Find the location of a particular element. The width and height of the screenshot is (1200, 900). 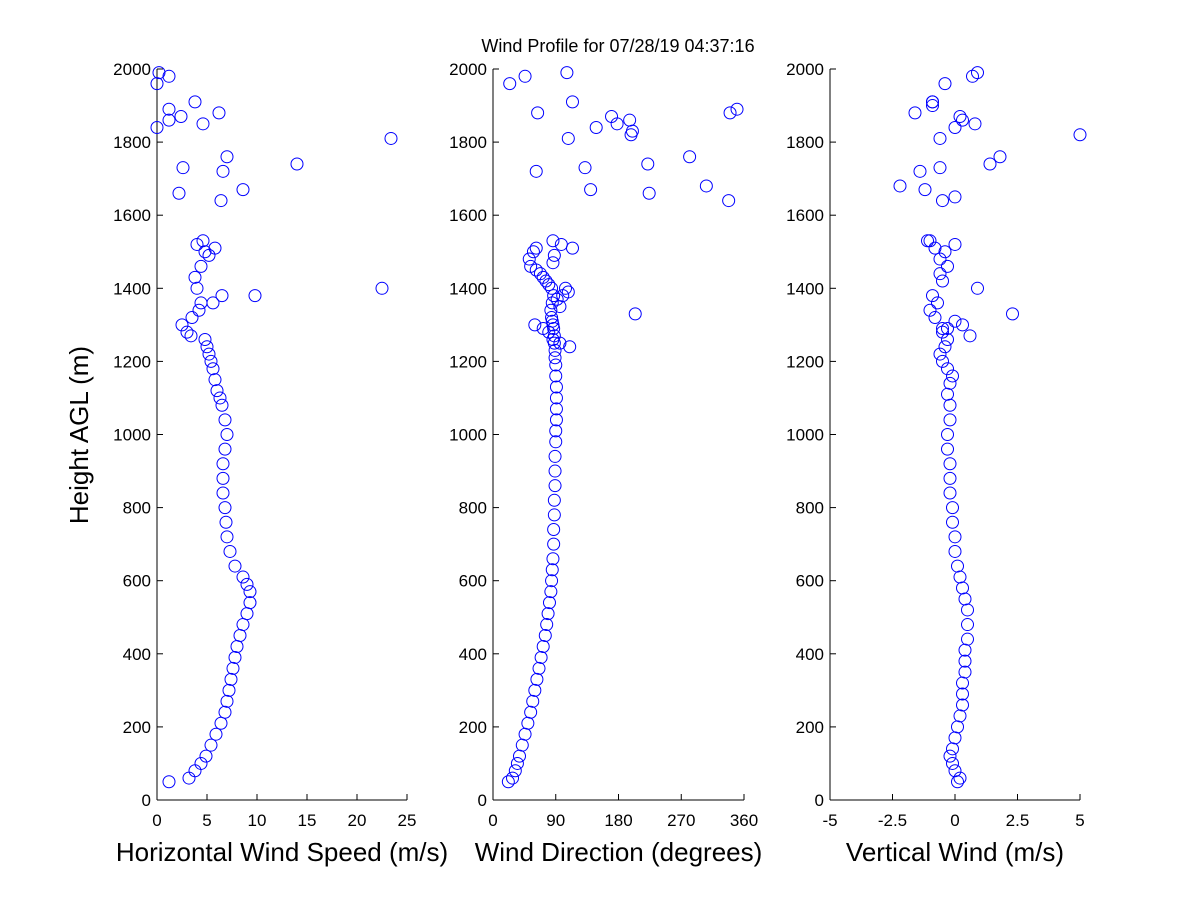

x-tick-label: 0 is located at coordinates (954, 820).